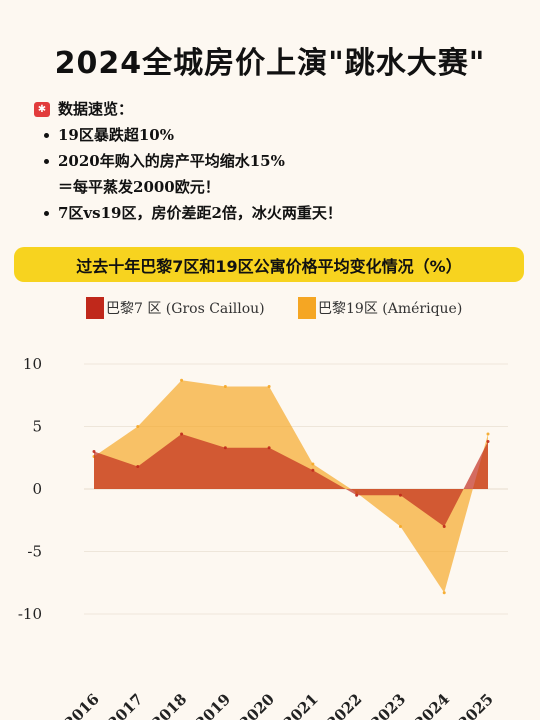 The height and width of the screenshot is (720, 540). Describe the element at coordinates (300, 705) in the screenshot. I see `x-tick-label: 2021` at that location.